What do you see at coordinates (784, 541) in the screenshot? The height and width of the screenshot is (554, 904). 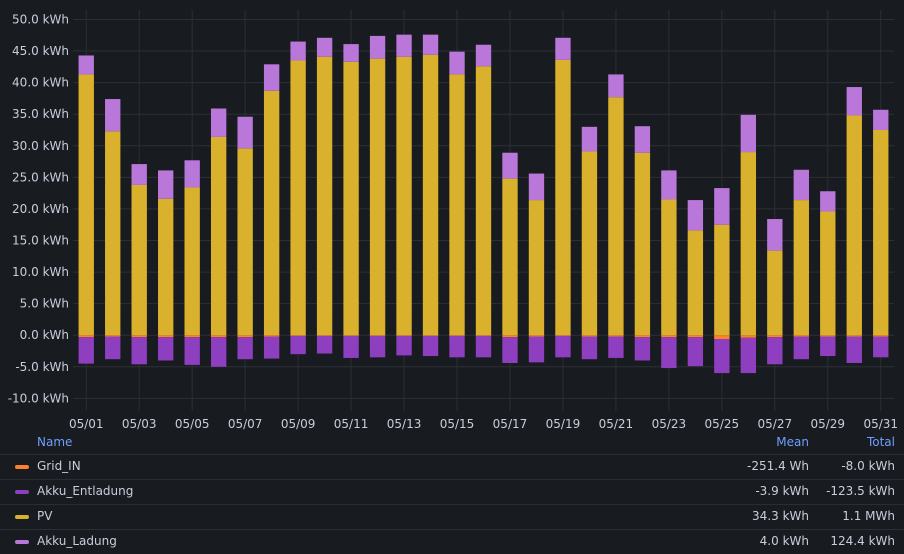 I see `legend-series-mean: 4.0 kWh` at bounding box center [784, 541].